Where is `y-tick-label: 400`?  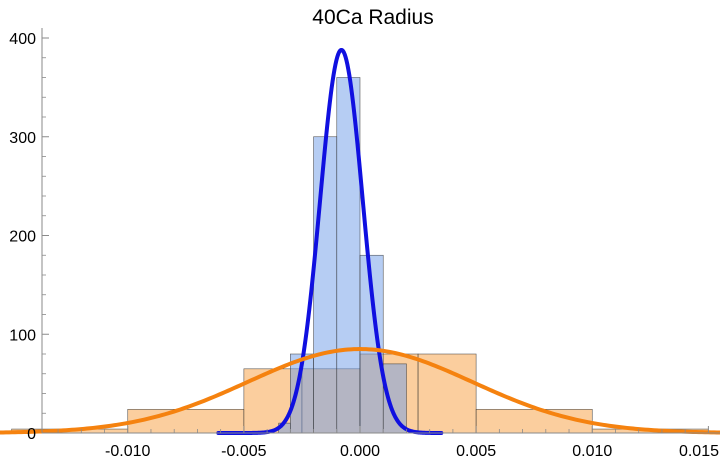
y-tick-label: 400 is located at coordinates (22, 39).